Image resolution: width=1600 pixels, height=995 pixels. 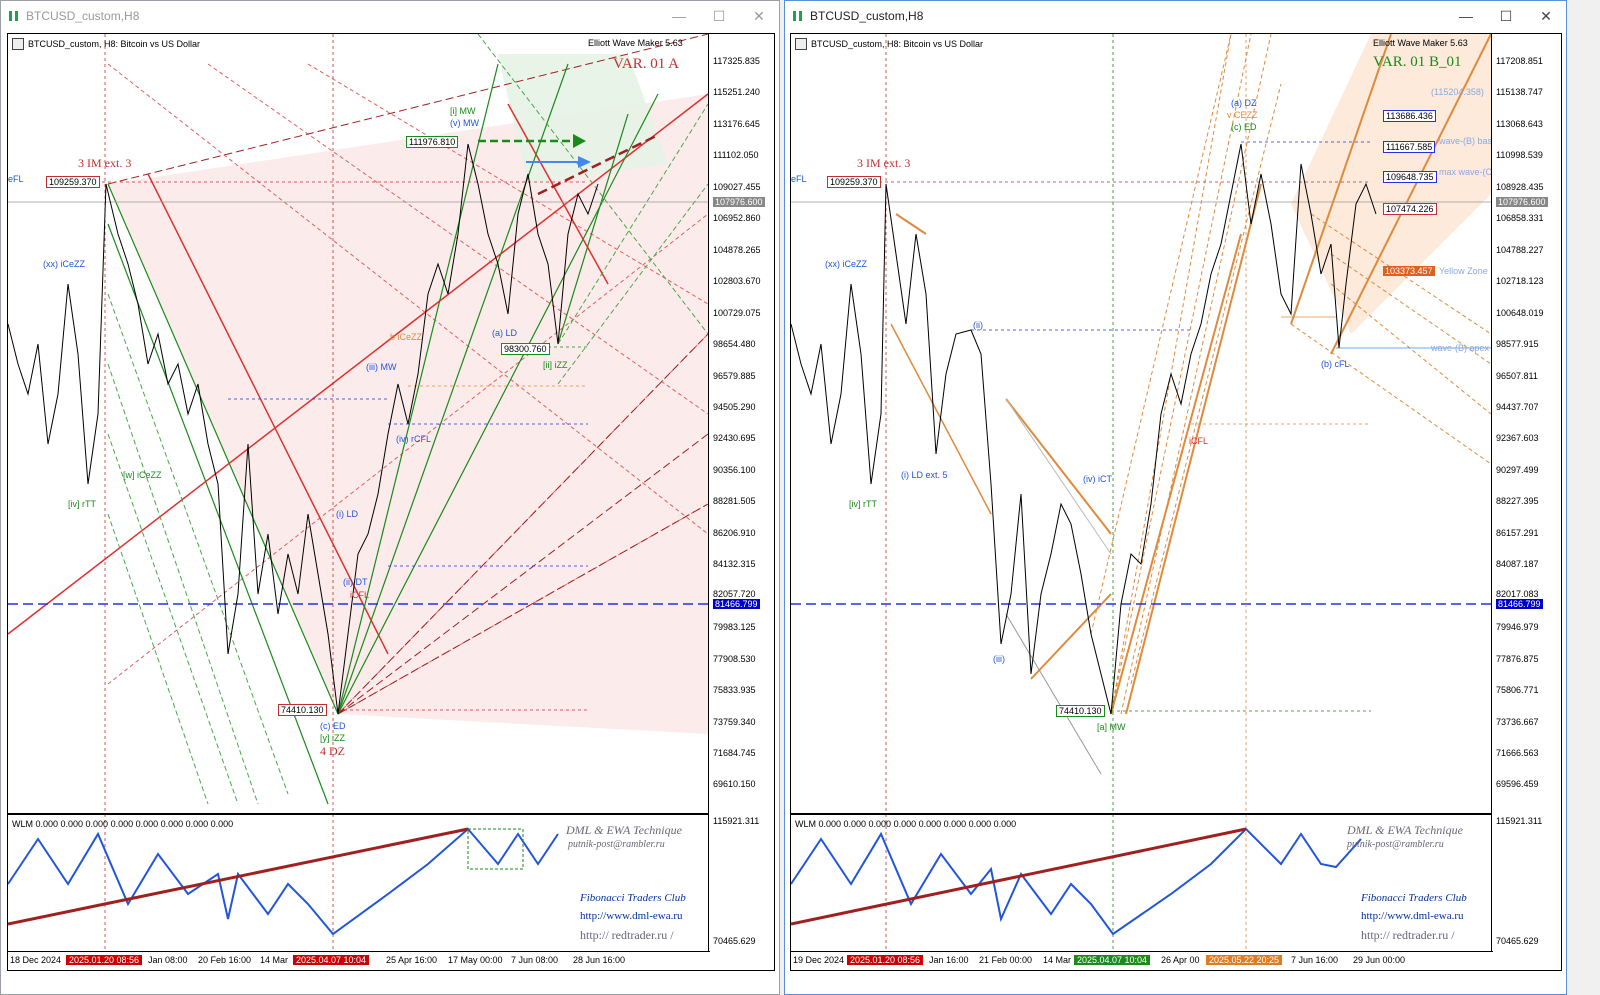 I want to click on price-box: 111667.585, so click(x=1409, y=147).